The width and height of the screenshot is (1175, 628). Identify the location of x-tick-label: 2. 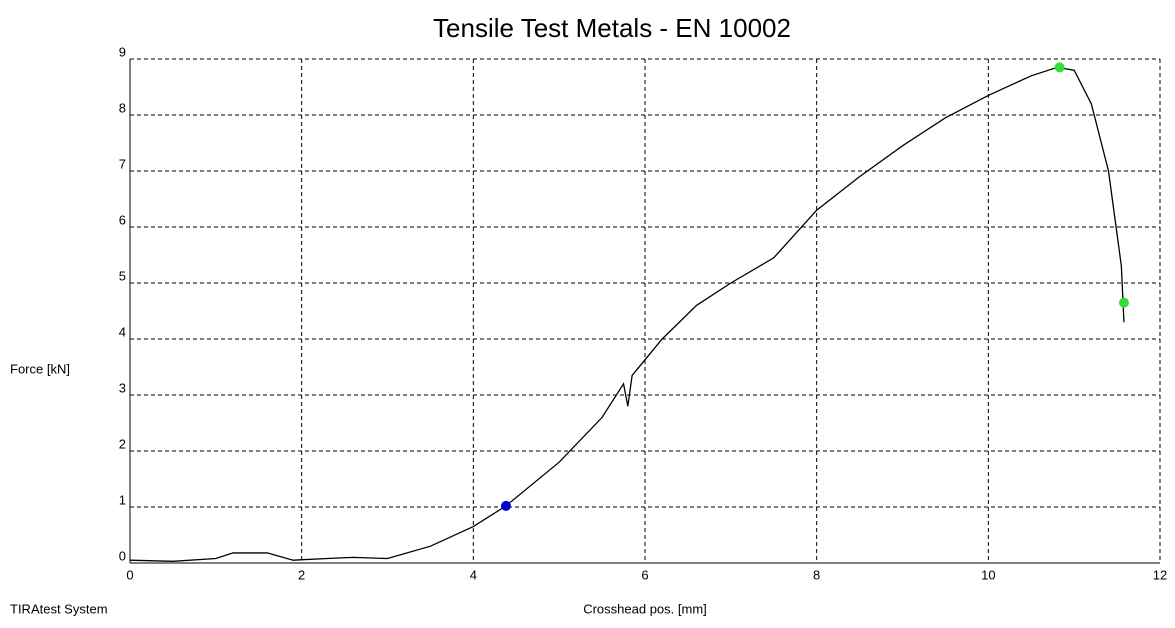
(301, 574).